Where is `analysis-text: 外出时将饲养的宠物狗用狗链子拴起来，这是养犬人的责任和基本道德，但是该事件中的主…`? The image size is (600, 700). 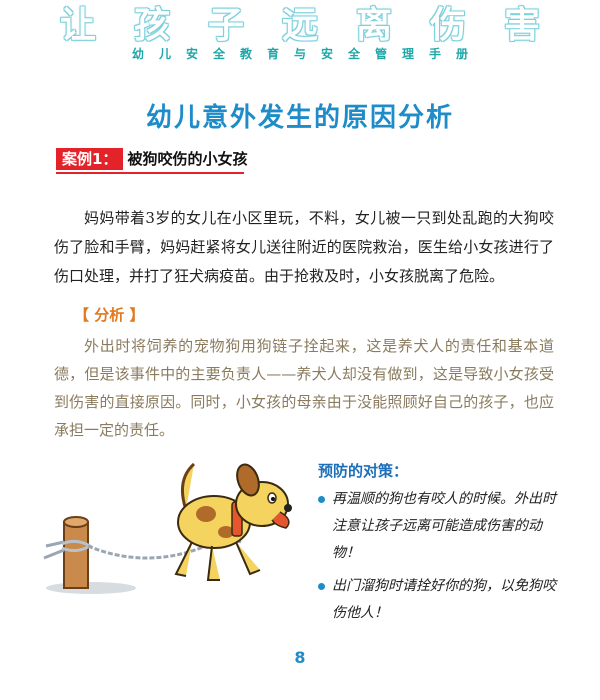 analysis-text: 外出时将饲养的宠物狗用狗链子拴起来，这是养犬人的责任和基本道德，但是该事件中的主… is located at coordinates (304, 388).